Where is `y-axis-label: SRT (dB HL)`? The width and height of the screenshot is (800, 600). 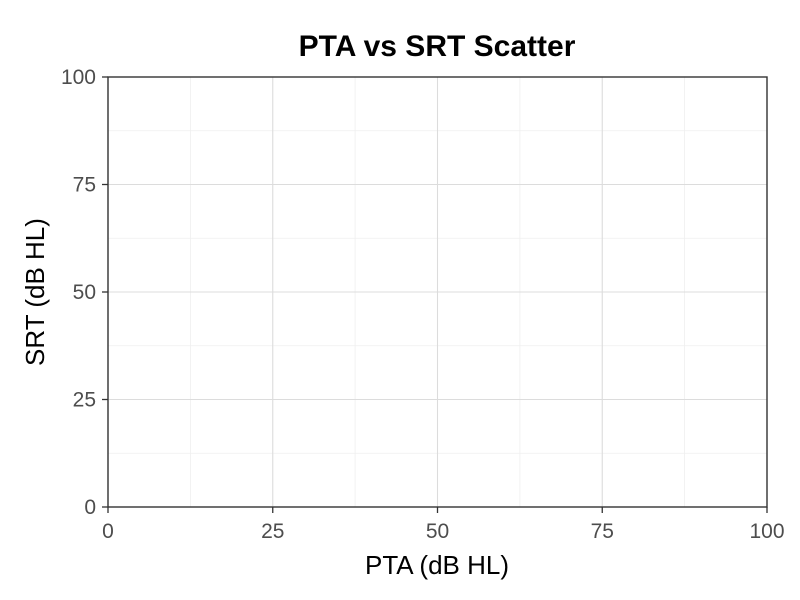
y-axis-label: SRT (dB HL) is located at coordinates (35, 292).